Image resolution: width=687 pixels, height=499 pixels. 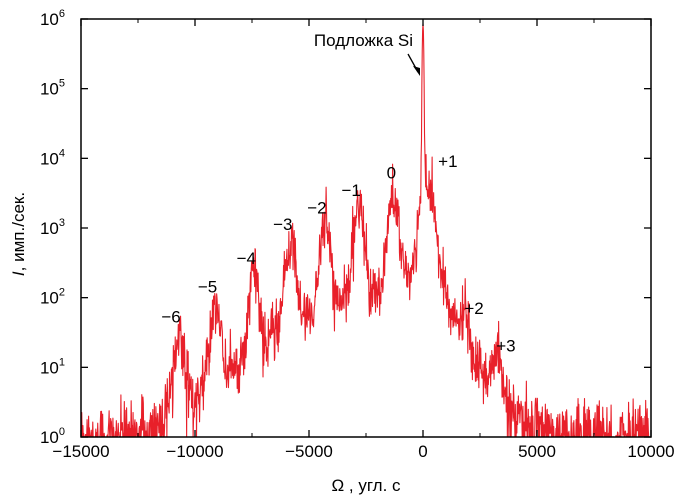 What do you see at coordinates (316, 208) in the screenshot?
I see `peak-label: −2` at bounding box center [316, 208].